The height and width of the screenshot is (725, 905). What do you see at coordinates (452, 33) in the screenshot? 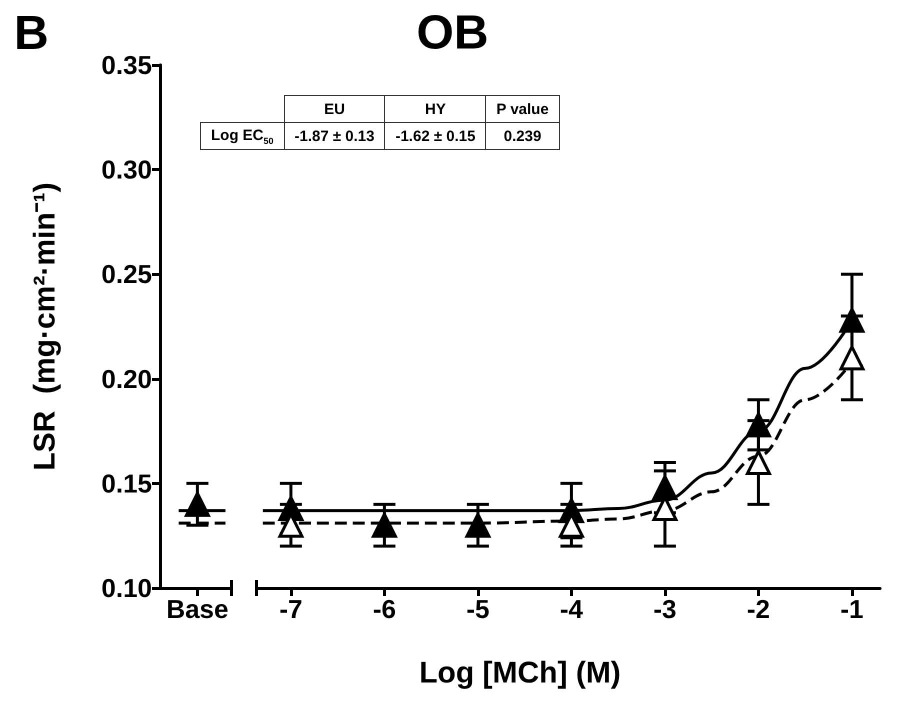
I see `chart-title: OB` at bounding box center [452, 33].